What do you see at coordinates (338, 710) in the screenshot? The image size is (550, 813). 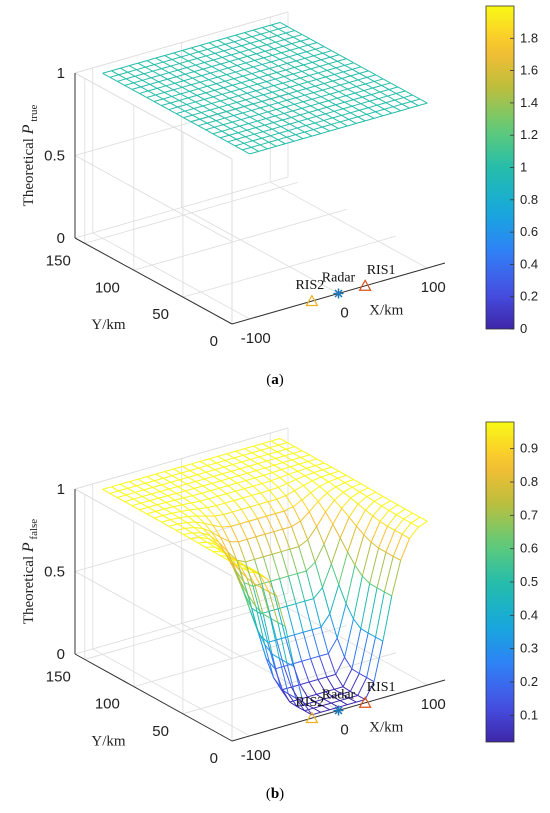 I see `radar-marker-stroke` at bounding box center [338, 710].